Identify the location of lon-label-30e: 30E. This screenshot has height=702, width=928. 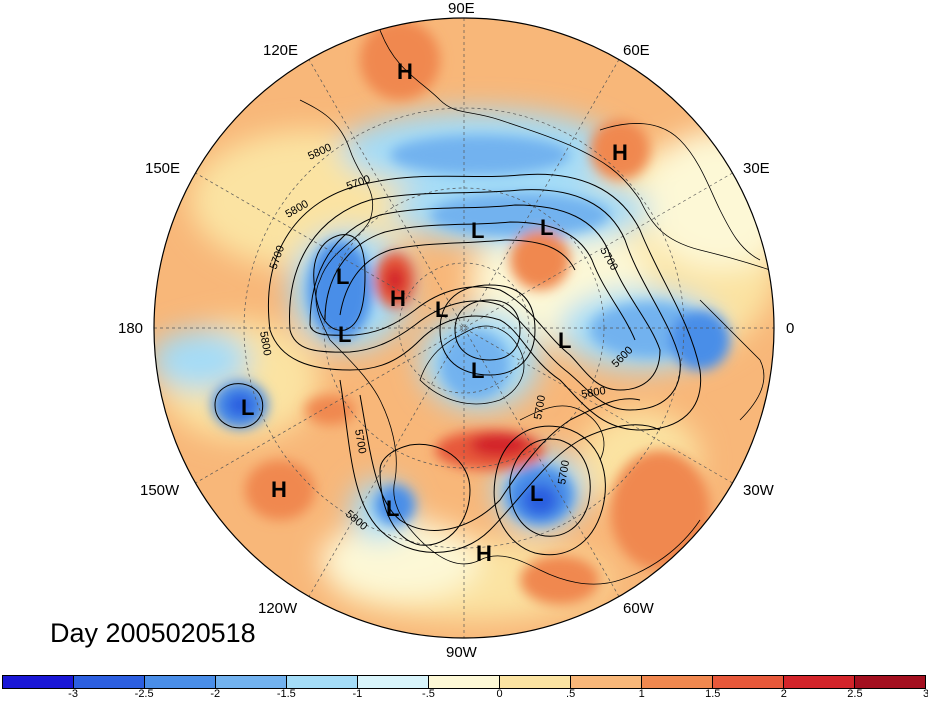
(756, 168).